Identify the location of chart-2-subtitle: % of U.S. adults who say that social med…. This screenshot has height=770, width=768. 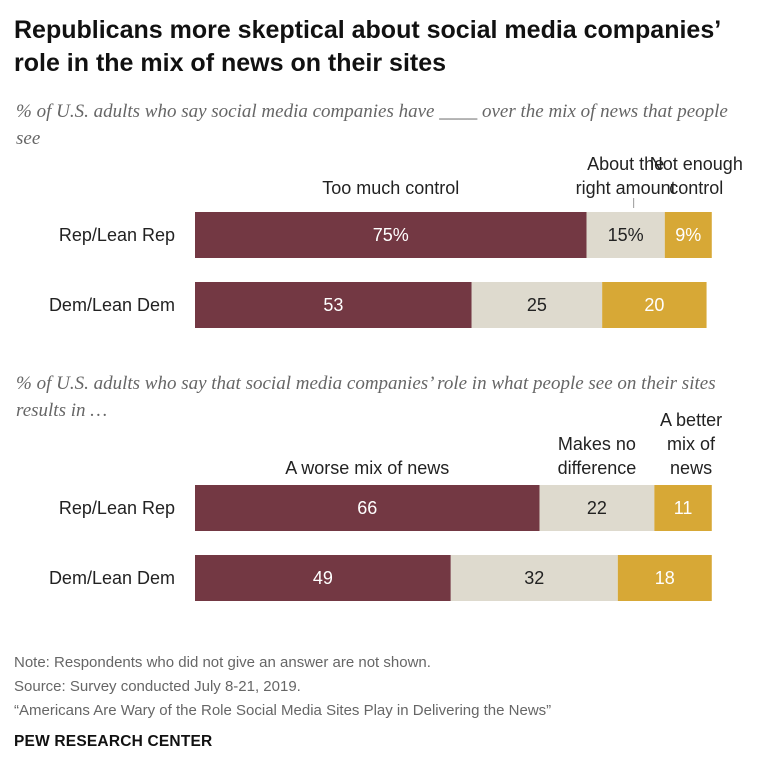
(366, 397).